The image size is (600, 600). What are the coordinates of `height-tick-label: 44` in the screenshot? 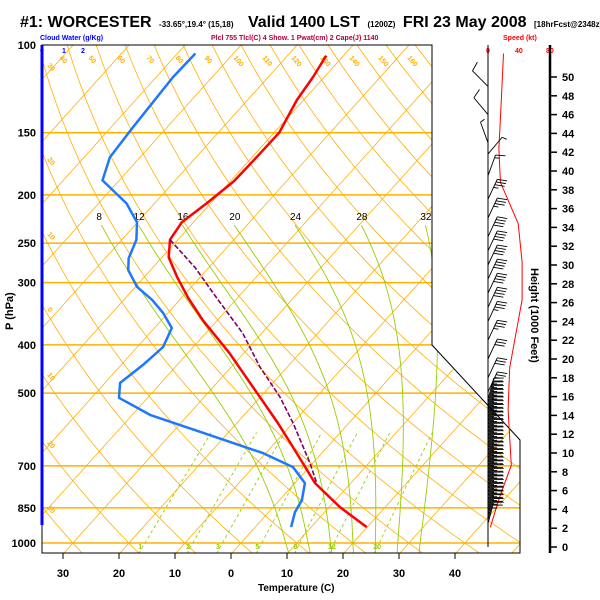 It's located at (568, 134).